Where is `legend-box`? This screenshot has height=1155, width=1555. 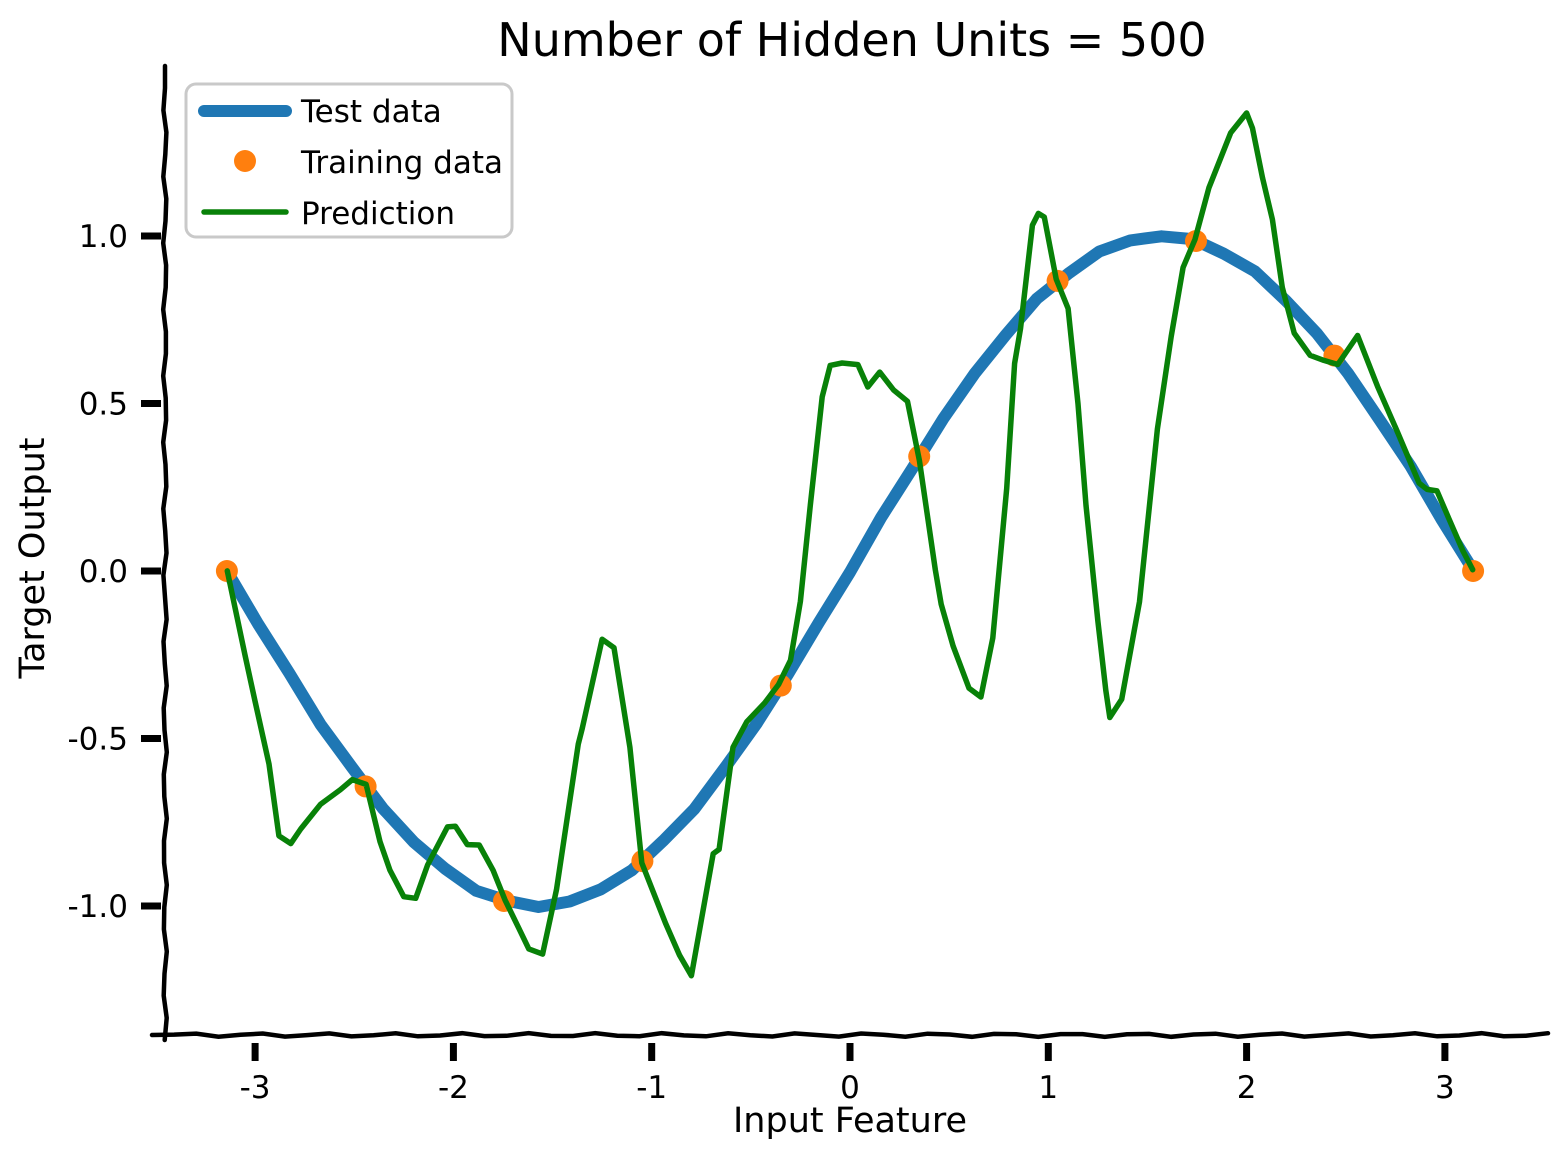
legend-box is located at coordinates (349, 160).